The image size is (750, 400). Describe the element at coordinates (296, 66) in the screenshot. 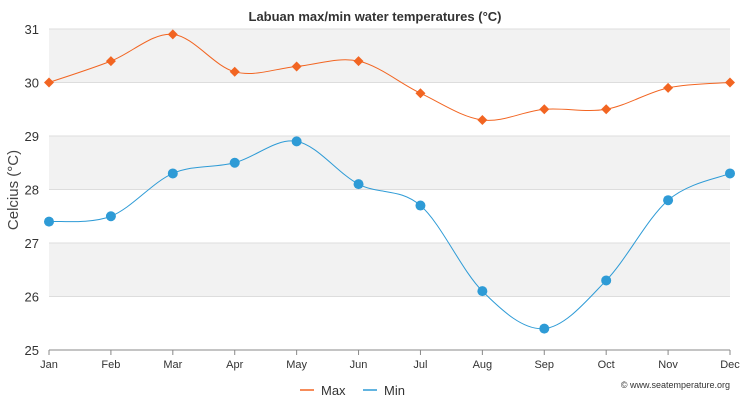

I see `data-point-max-may` at that location.